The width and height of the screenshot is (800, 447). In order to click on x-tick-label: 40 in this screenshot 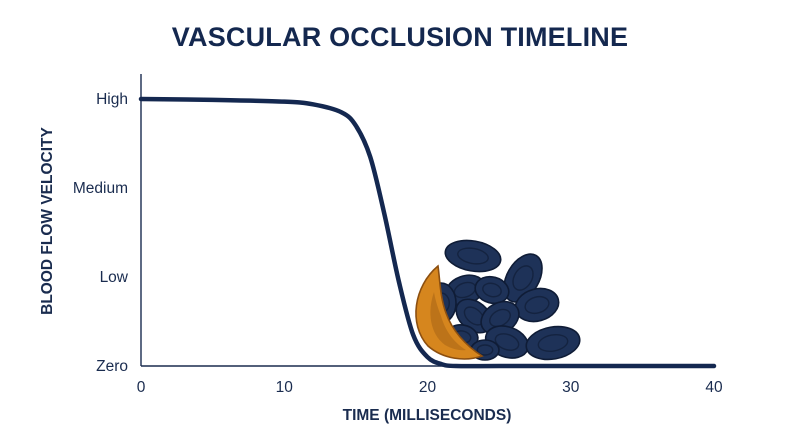, I will do `click(714, 387)`.